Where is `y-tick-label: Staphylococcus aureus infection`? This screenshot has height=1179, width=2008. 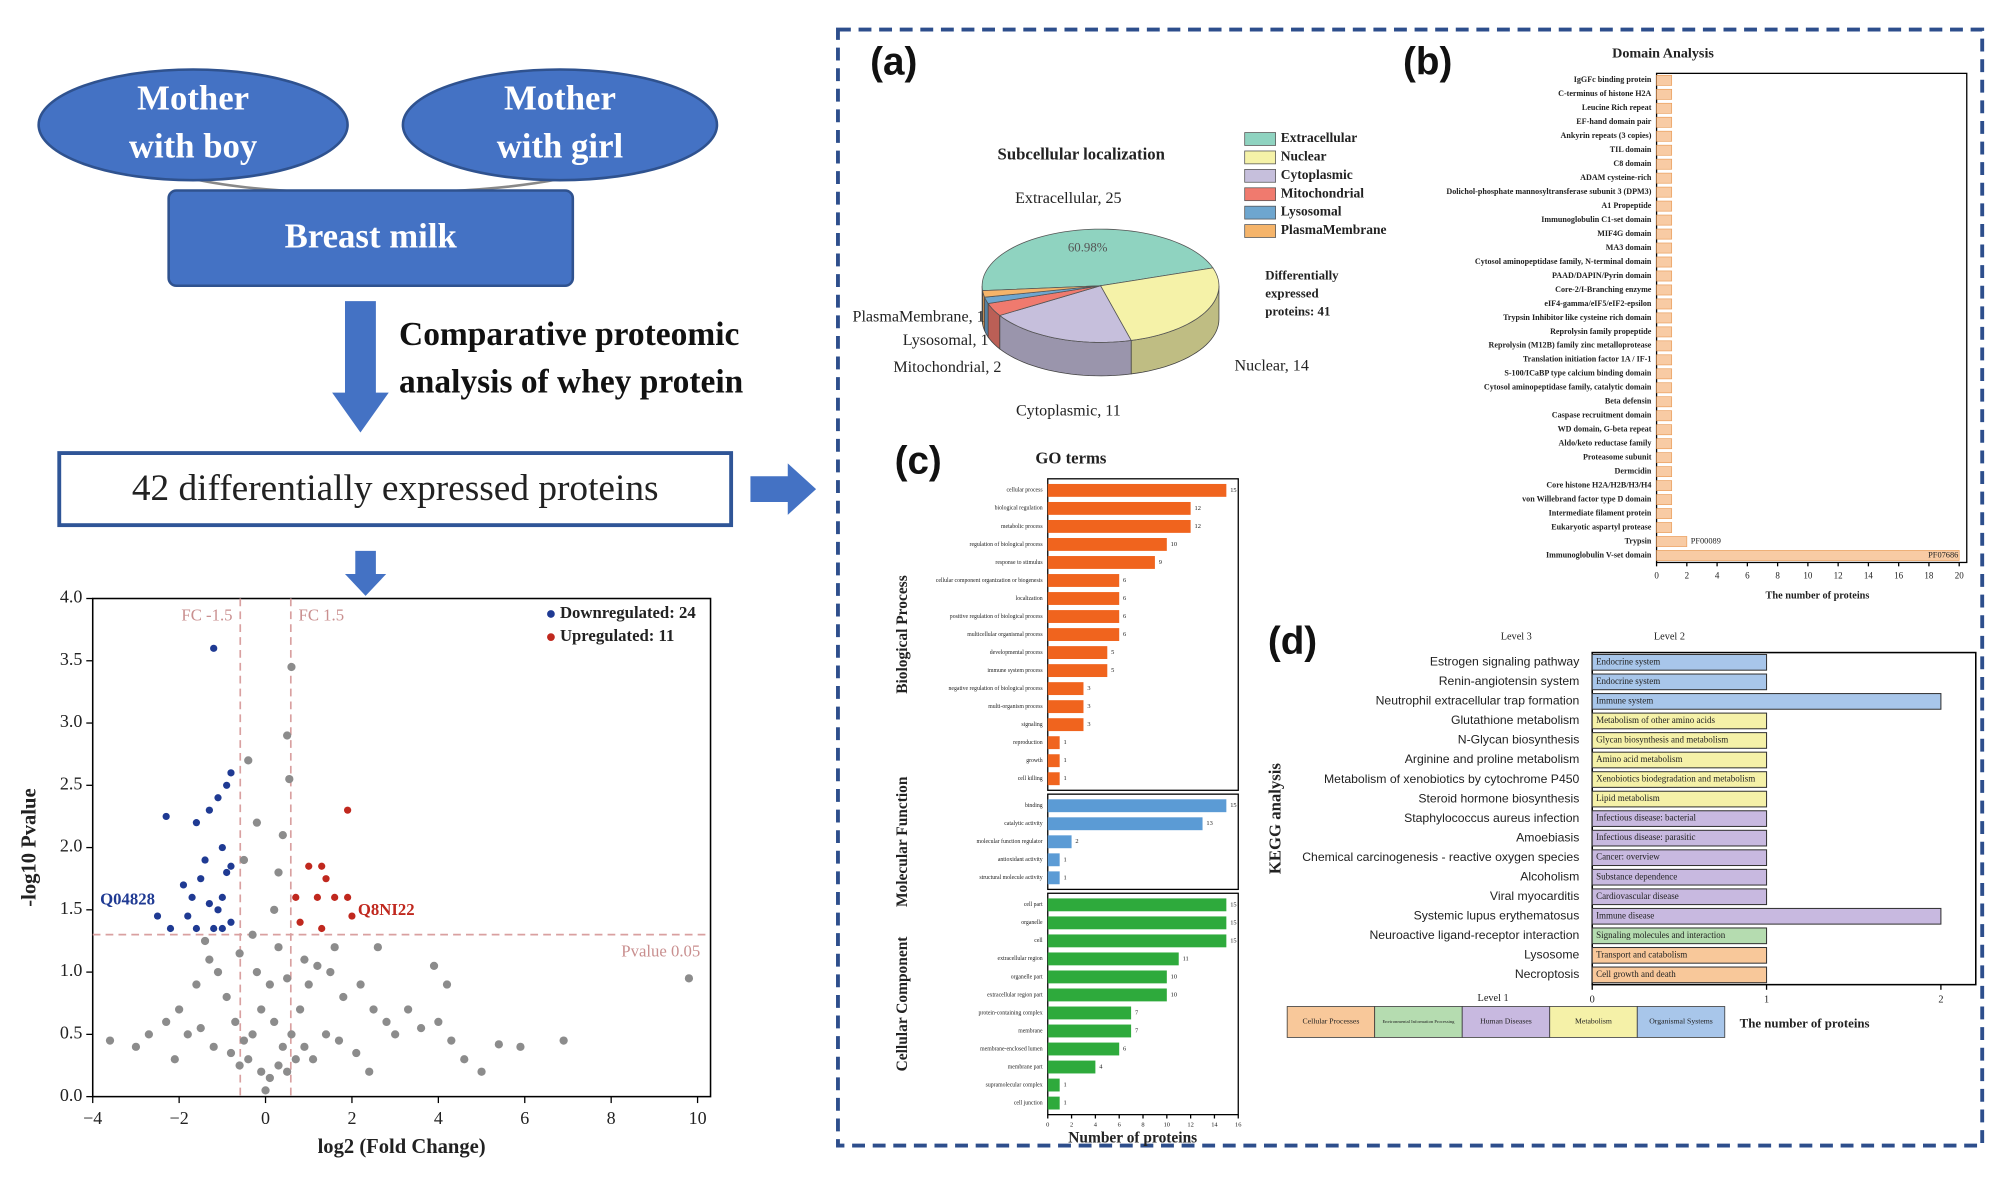 y-tick-label: Staphylococcus aureus infection is located at coordinates (1491, 818).